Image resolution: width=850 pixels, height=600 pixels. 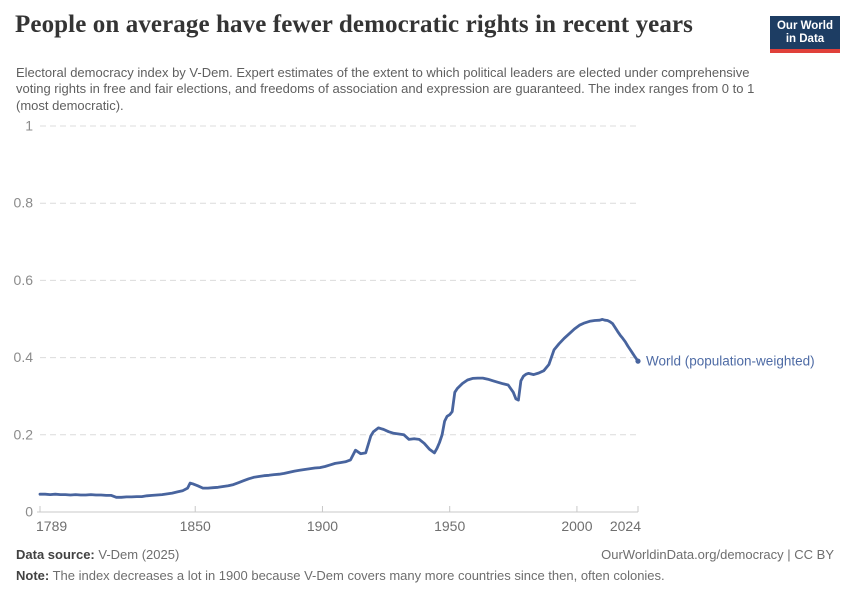 What do you see at coordinates (33, 575) in the screenshot?
I see `note-label: Note:` at bounding box center [33, 575].